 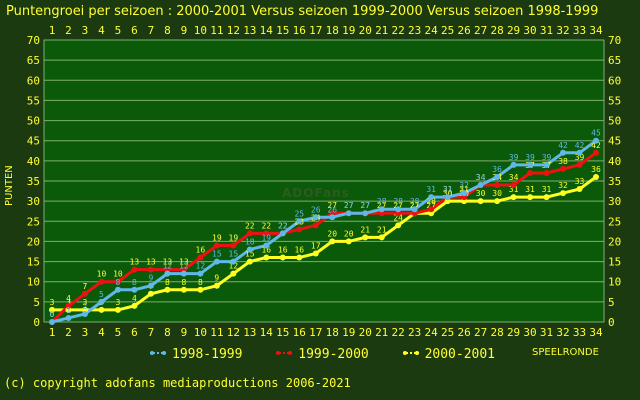 What do you see at coordinates (299, 213) in the screenshot?
I see `data-label-1998-1999: 25` at bounding box center [299, 213].